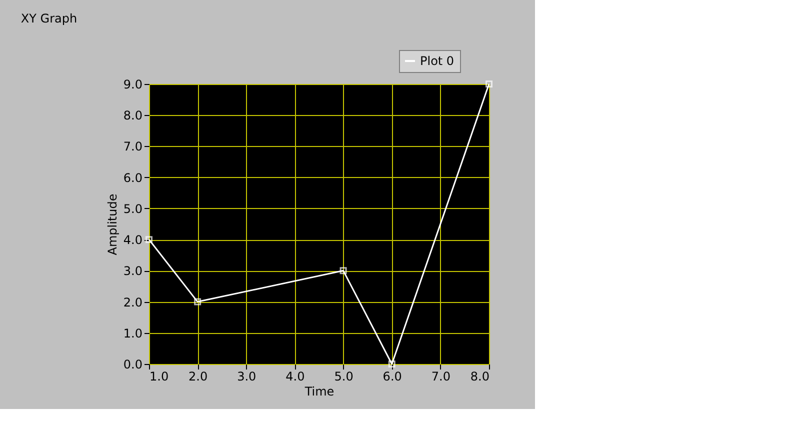 This screenshot has width=800, height=424. What do you see at coordinates (392, 377) in the screenshot?
I see `x-tick-label: 6.0` at bounding box center [392, 377].